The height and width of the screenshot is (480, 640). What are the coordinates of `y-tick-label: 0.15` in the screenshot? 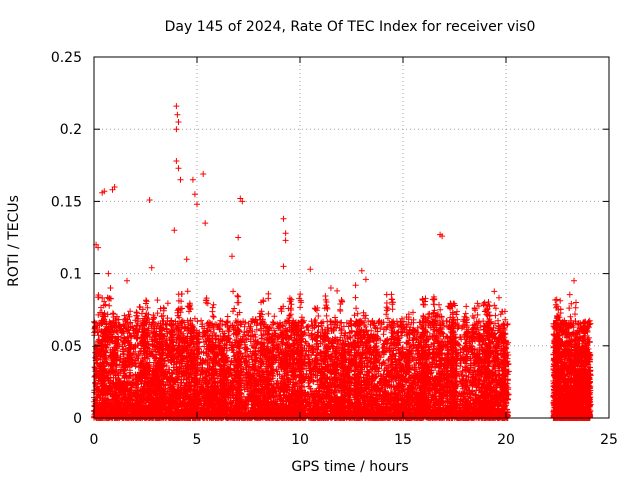 It's located at (66, 202).